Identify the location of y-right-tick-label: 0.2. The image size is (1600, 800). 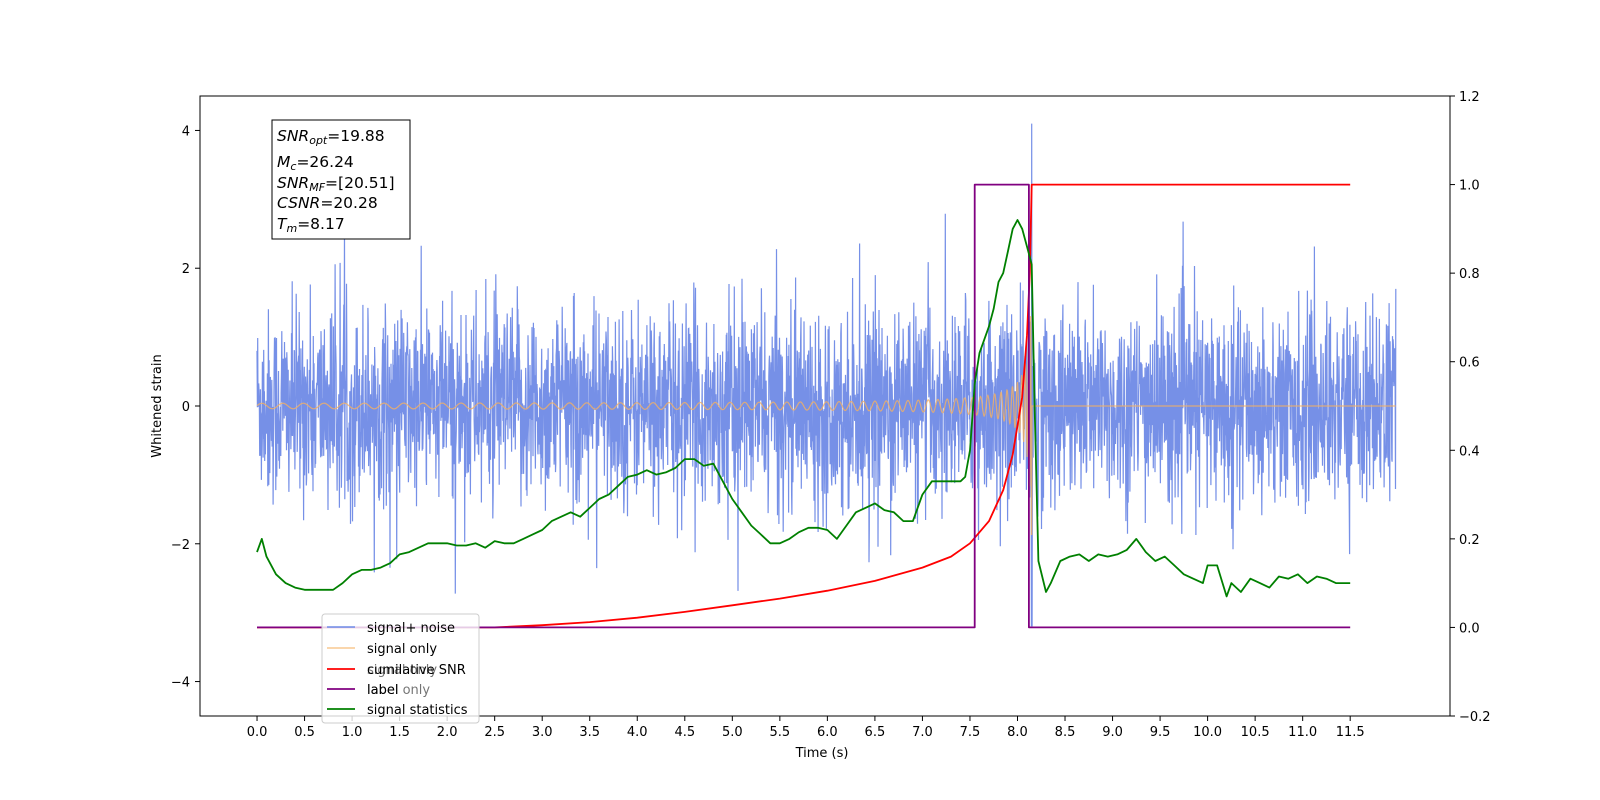
(1469, 540).